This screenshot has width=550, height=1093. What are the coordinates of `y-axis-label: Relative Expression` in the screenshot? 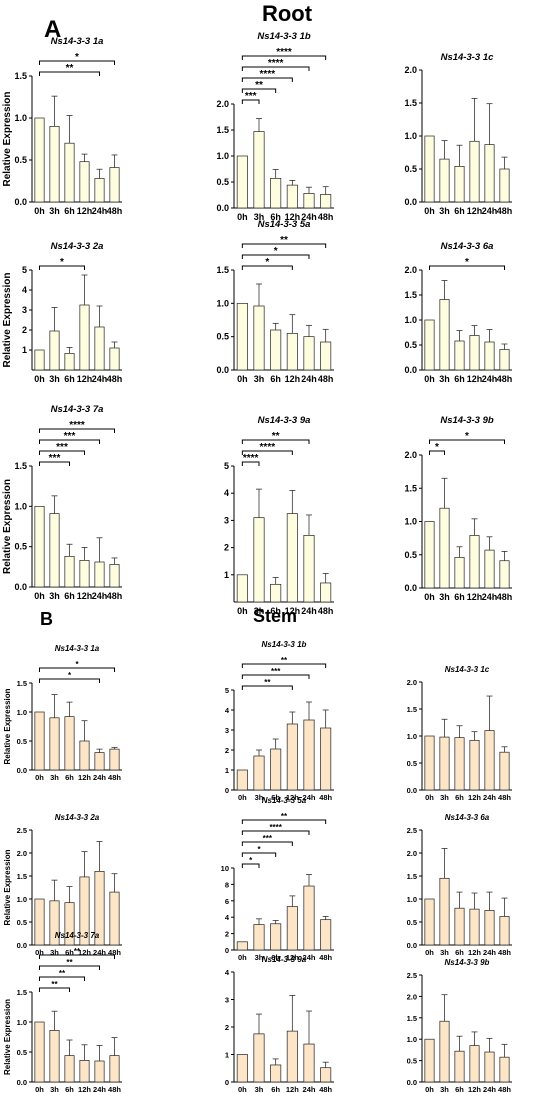 It's located at (7, 726).